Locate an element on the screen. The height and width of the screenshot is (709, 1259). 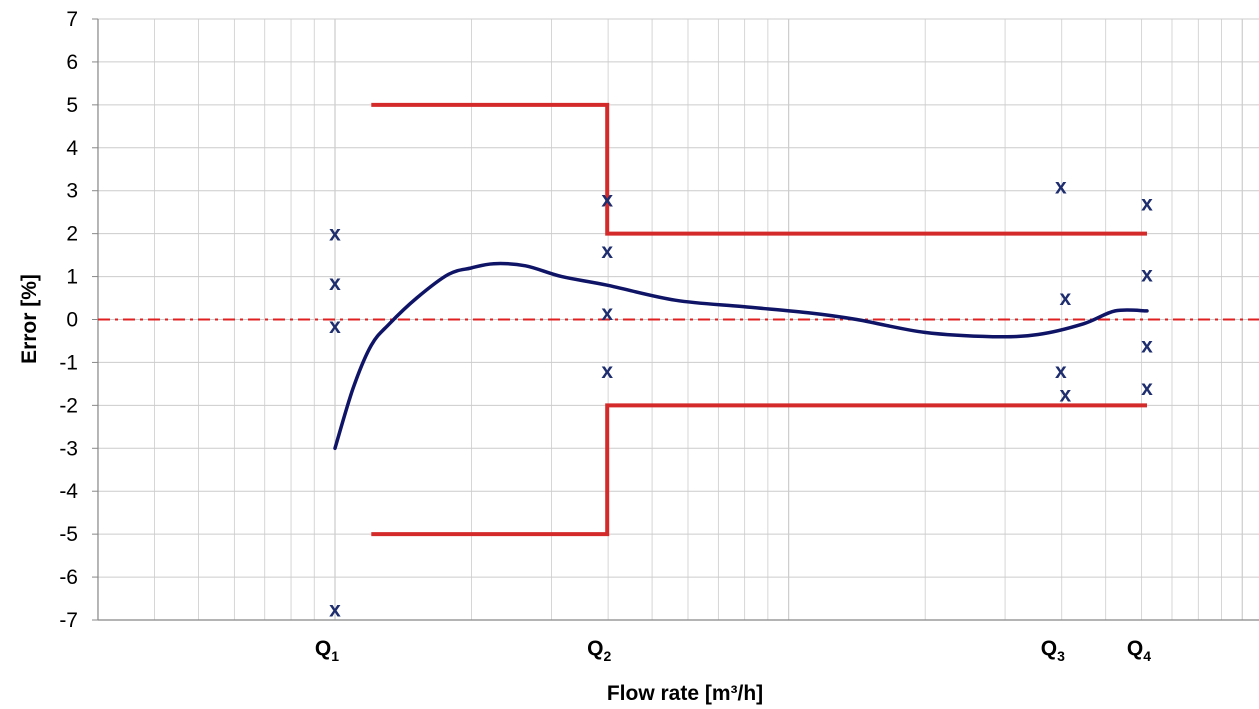
y-tick-label: 4 is located at coordinates (72, 148).